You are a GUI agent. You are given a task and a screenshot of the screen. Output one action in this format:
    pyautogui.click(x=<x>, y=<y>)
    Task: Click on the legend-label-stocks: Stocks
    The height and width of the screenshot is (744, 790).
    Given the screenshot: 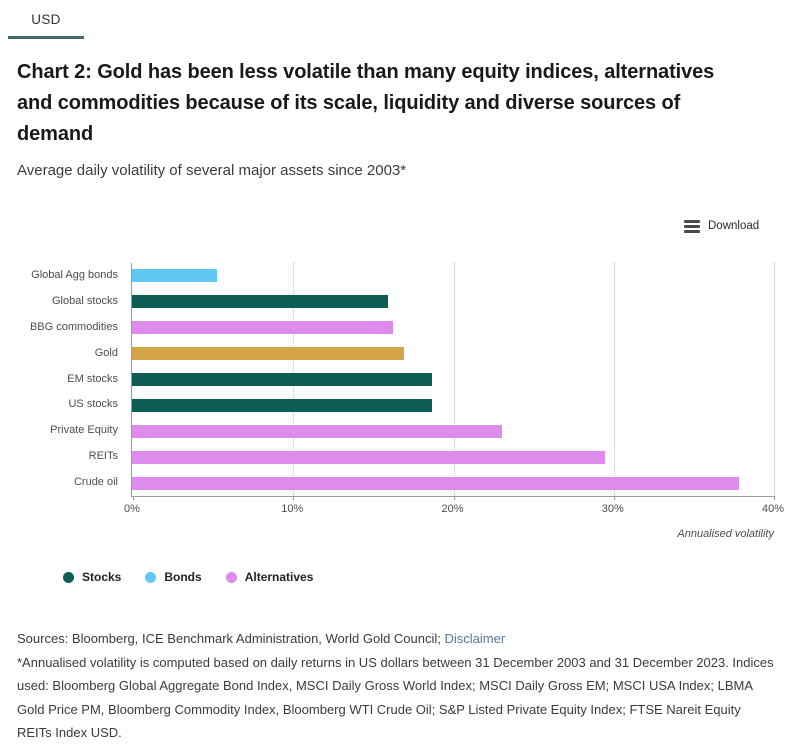 What is the action you would take?
    pyautogui.click(x=102, y=577)
    